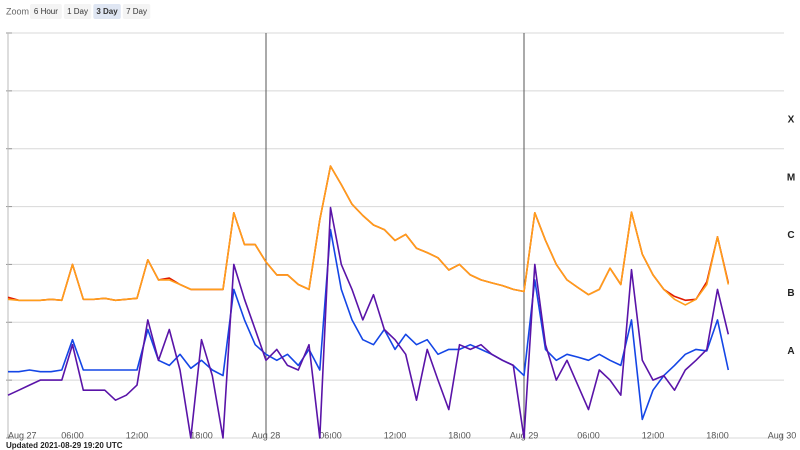 The image size is (800, 450). What do you see at coordinates (22, 435) in the screenshot?
I see `x-tick-label: Aug 27` at bounding box center [22, 435].